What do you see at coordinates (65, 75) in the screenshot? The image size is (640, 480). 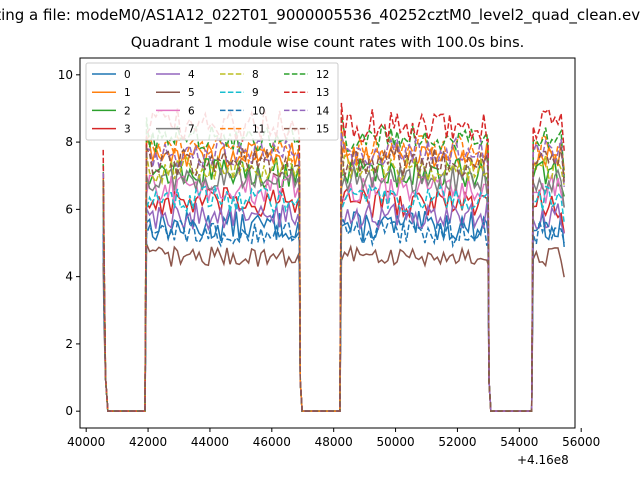 I see `y-tick-label: 10` at bounding box center [65, 75].